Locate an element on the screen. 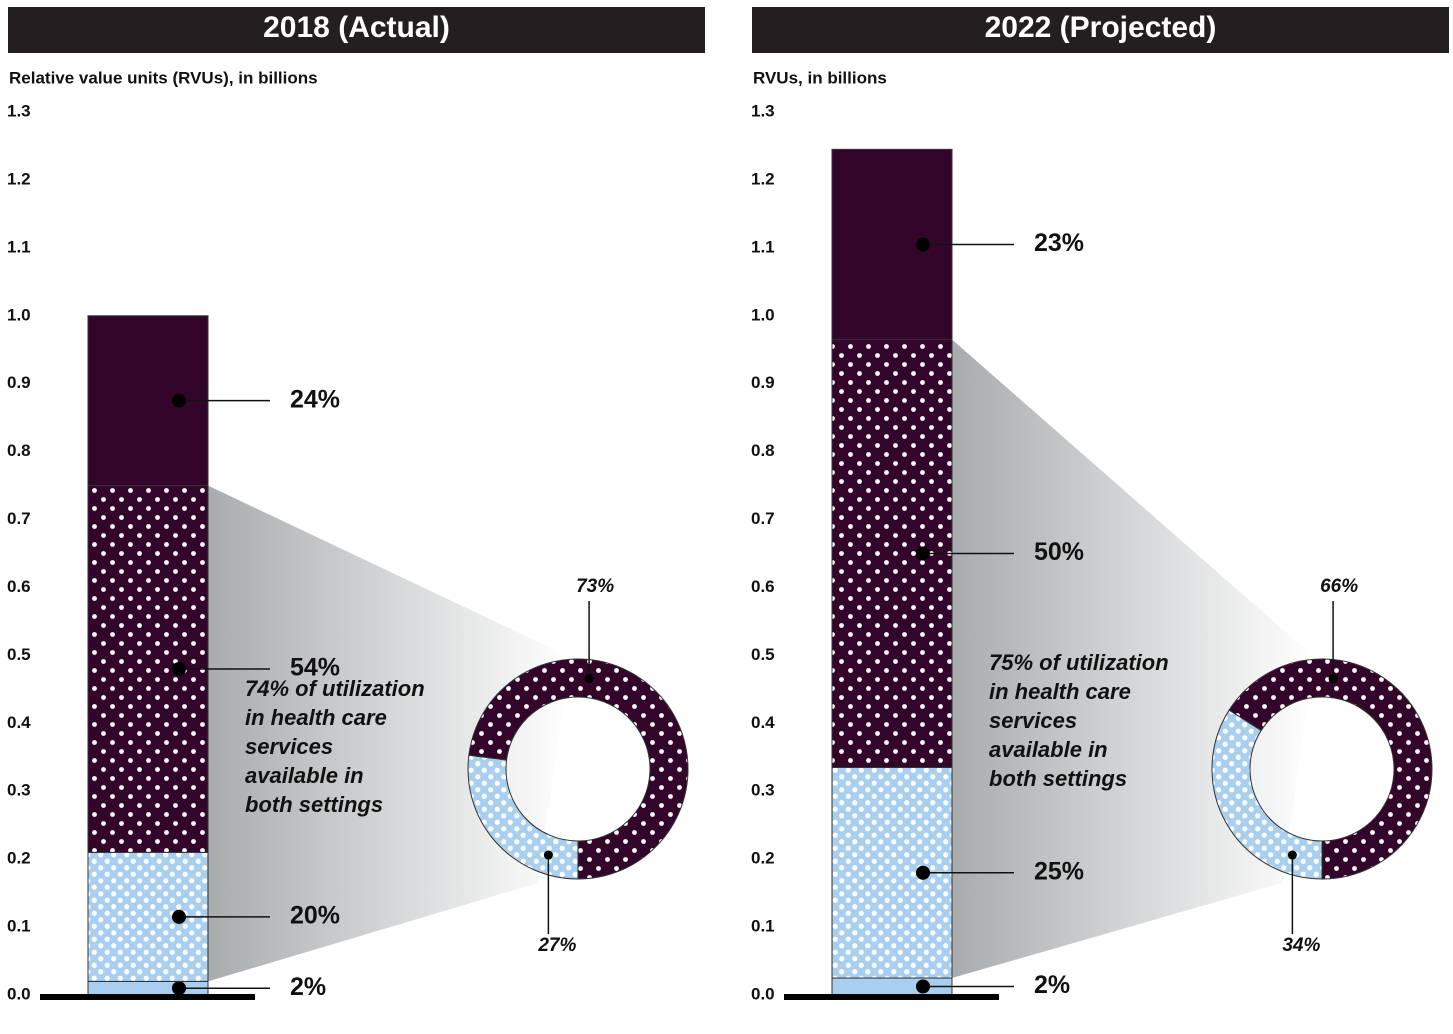  axis-label: Relative value units (RVUs), in billions is located at coordinates (163, 77).